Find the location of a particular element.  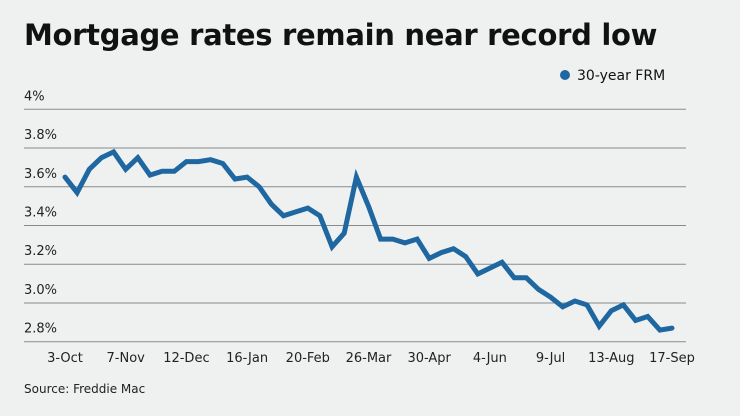

chart-title: Mortgage rates remain near record low is located at coordinates (341, 35).